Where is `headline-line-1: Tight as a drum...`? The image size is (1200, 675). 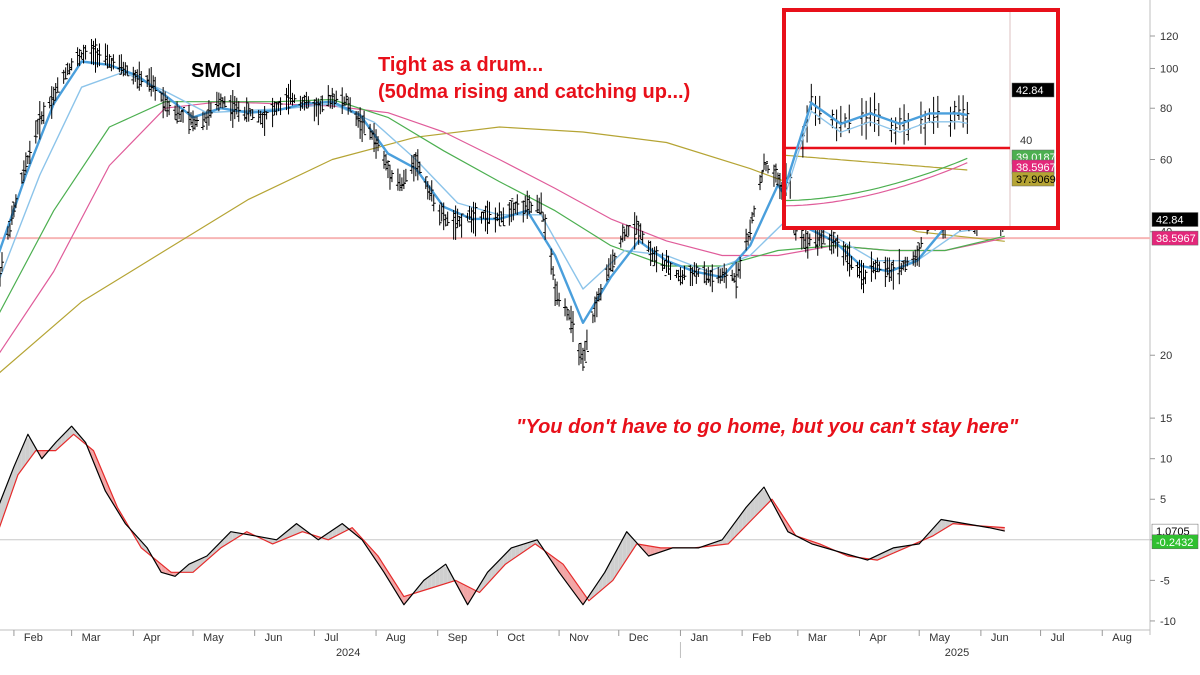
headline-line-1: Tight as a drum... is located at coordinates (461, 65).